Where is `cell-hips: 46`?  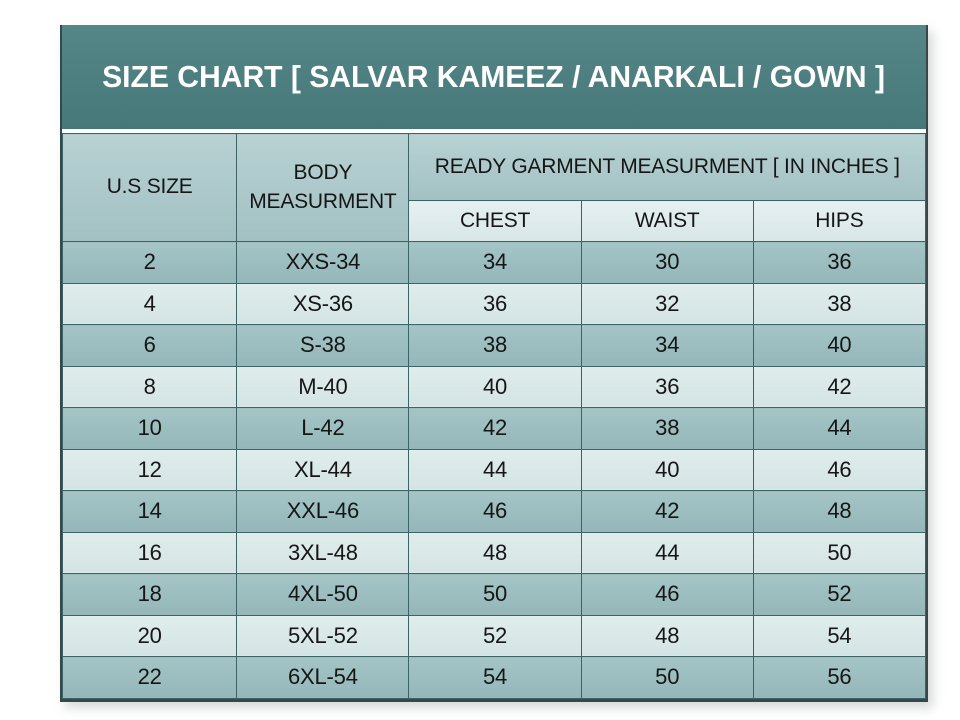
cell-hips: 46 is located at coordinates (839, 469).